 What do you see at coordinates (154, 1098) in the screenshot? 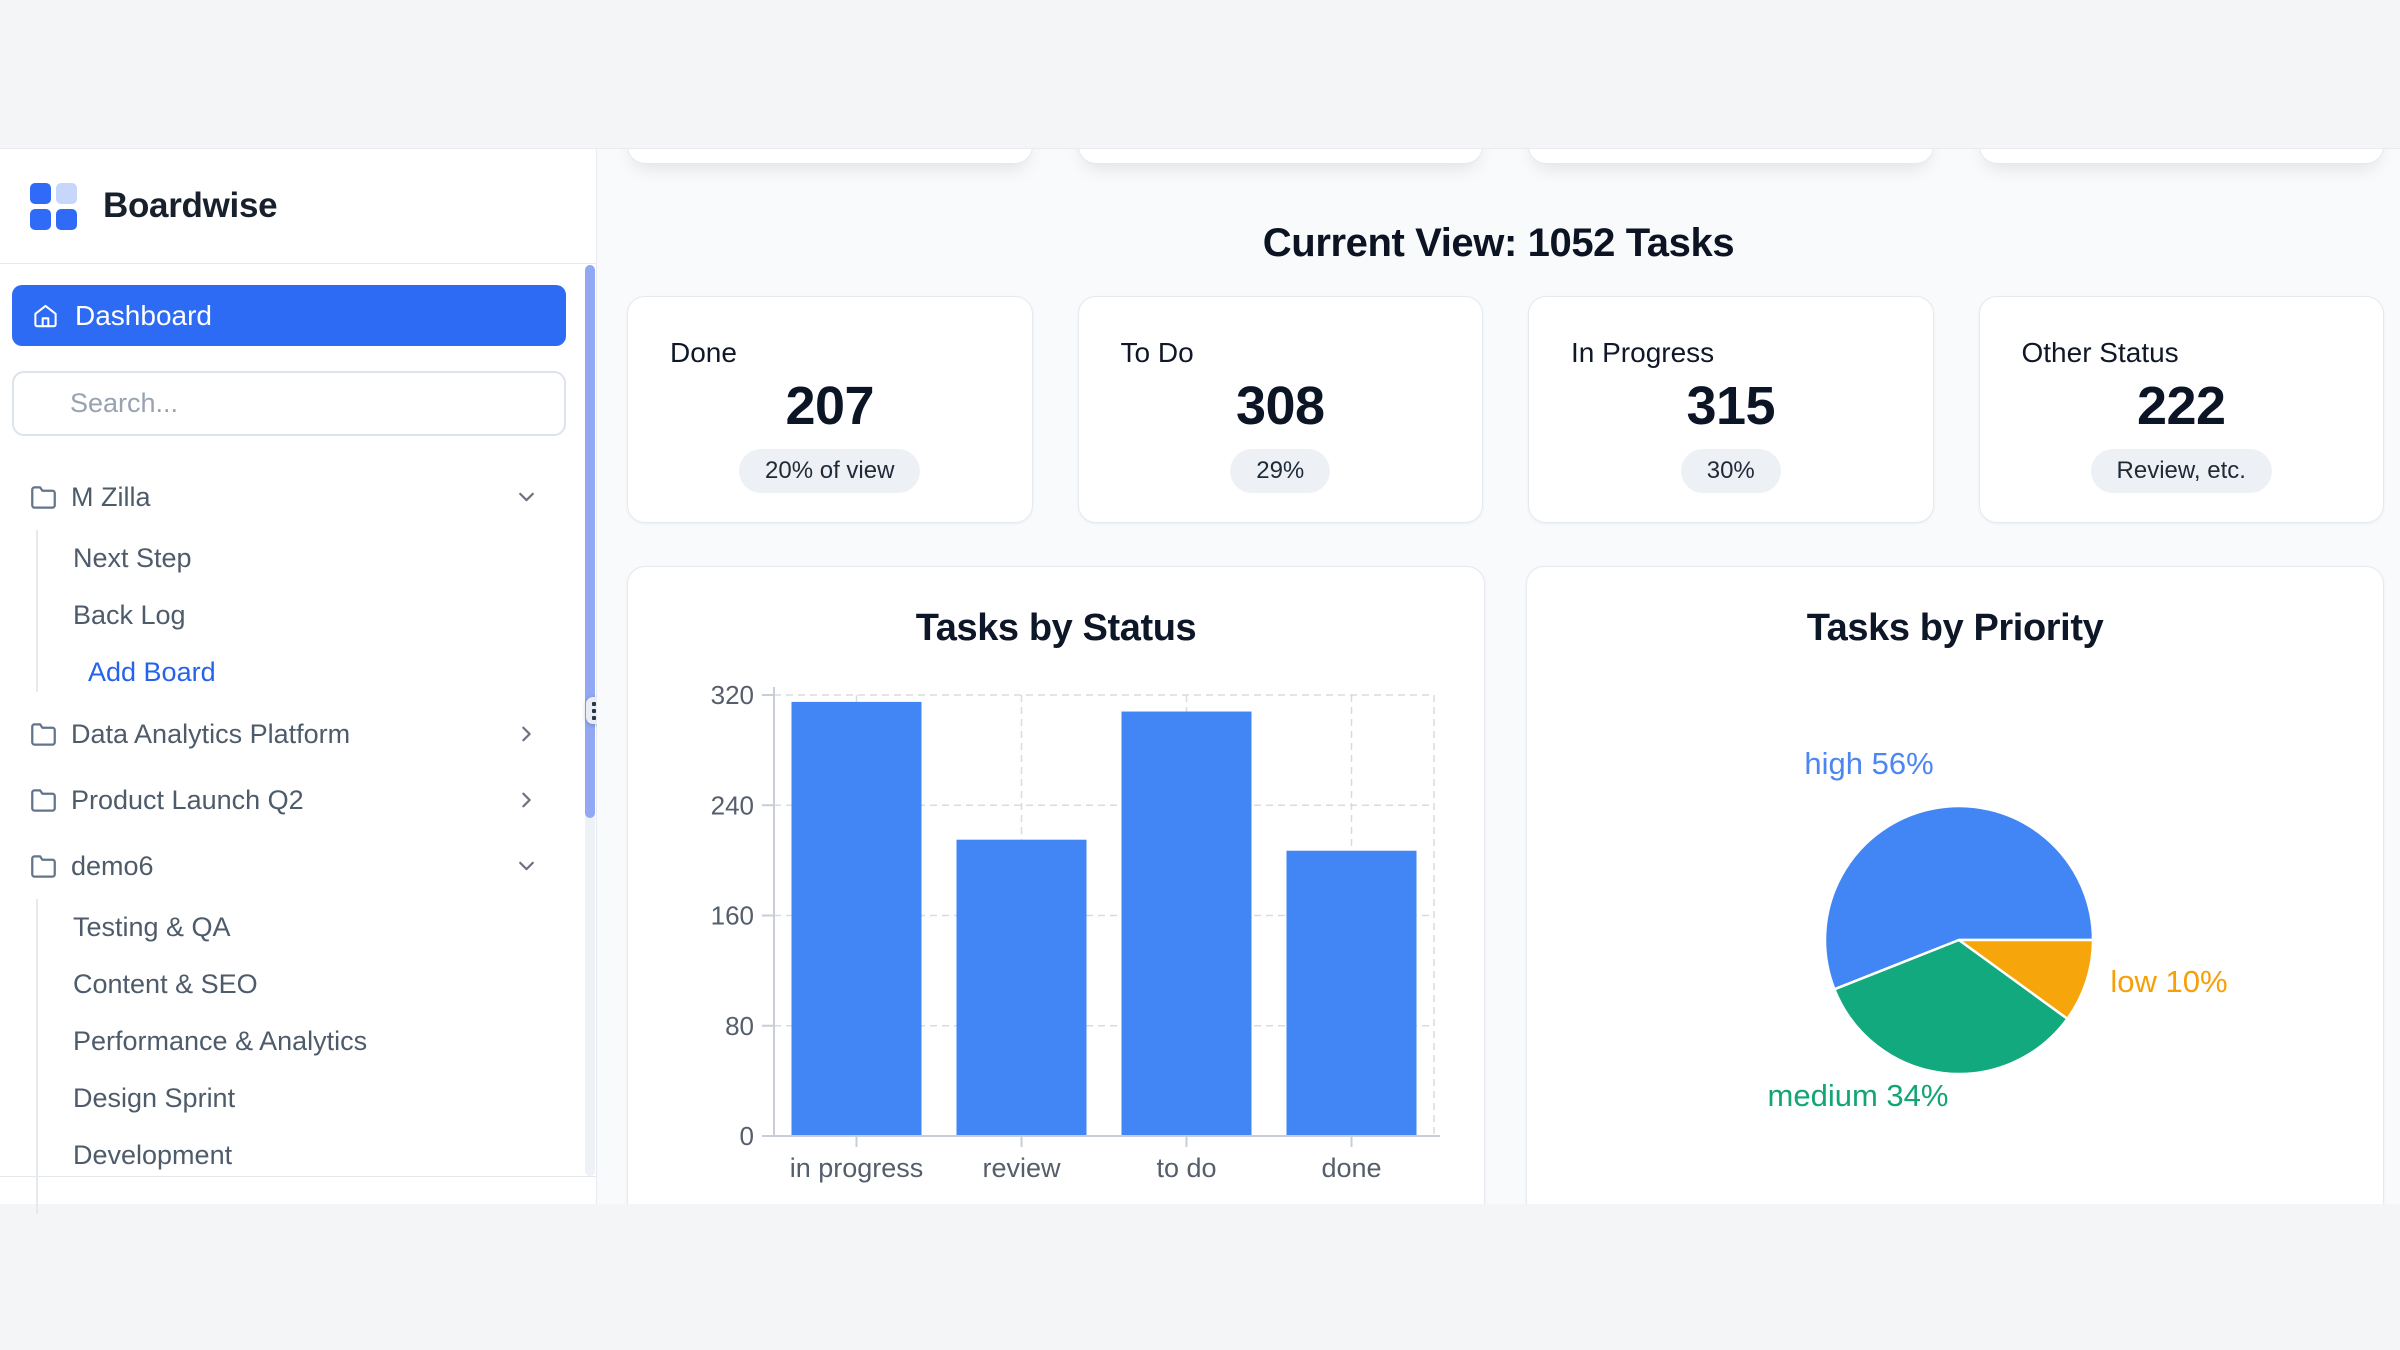
I see `sub-item-label: Design Sprint` at bounding box center [154, 1098].